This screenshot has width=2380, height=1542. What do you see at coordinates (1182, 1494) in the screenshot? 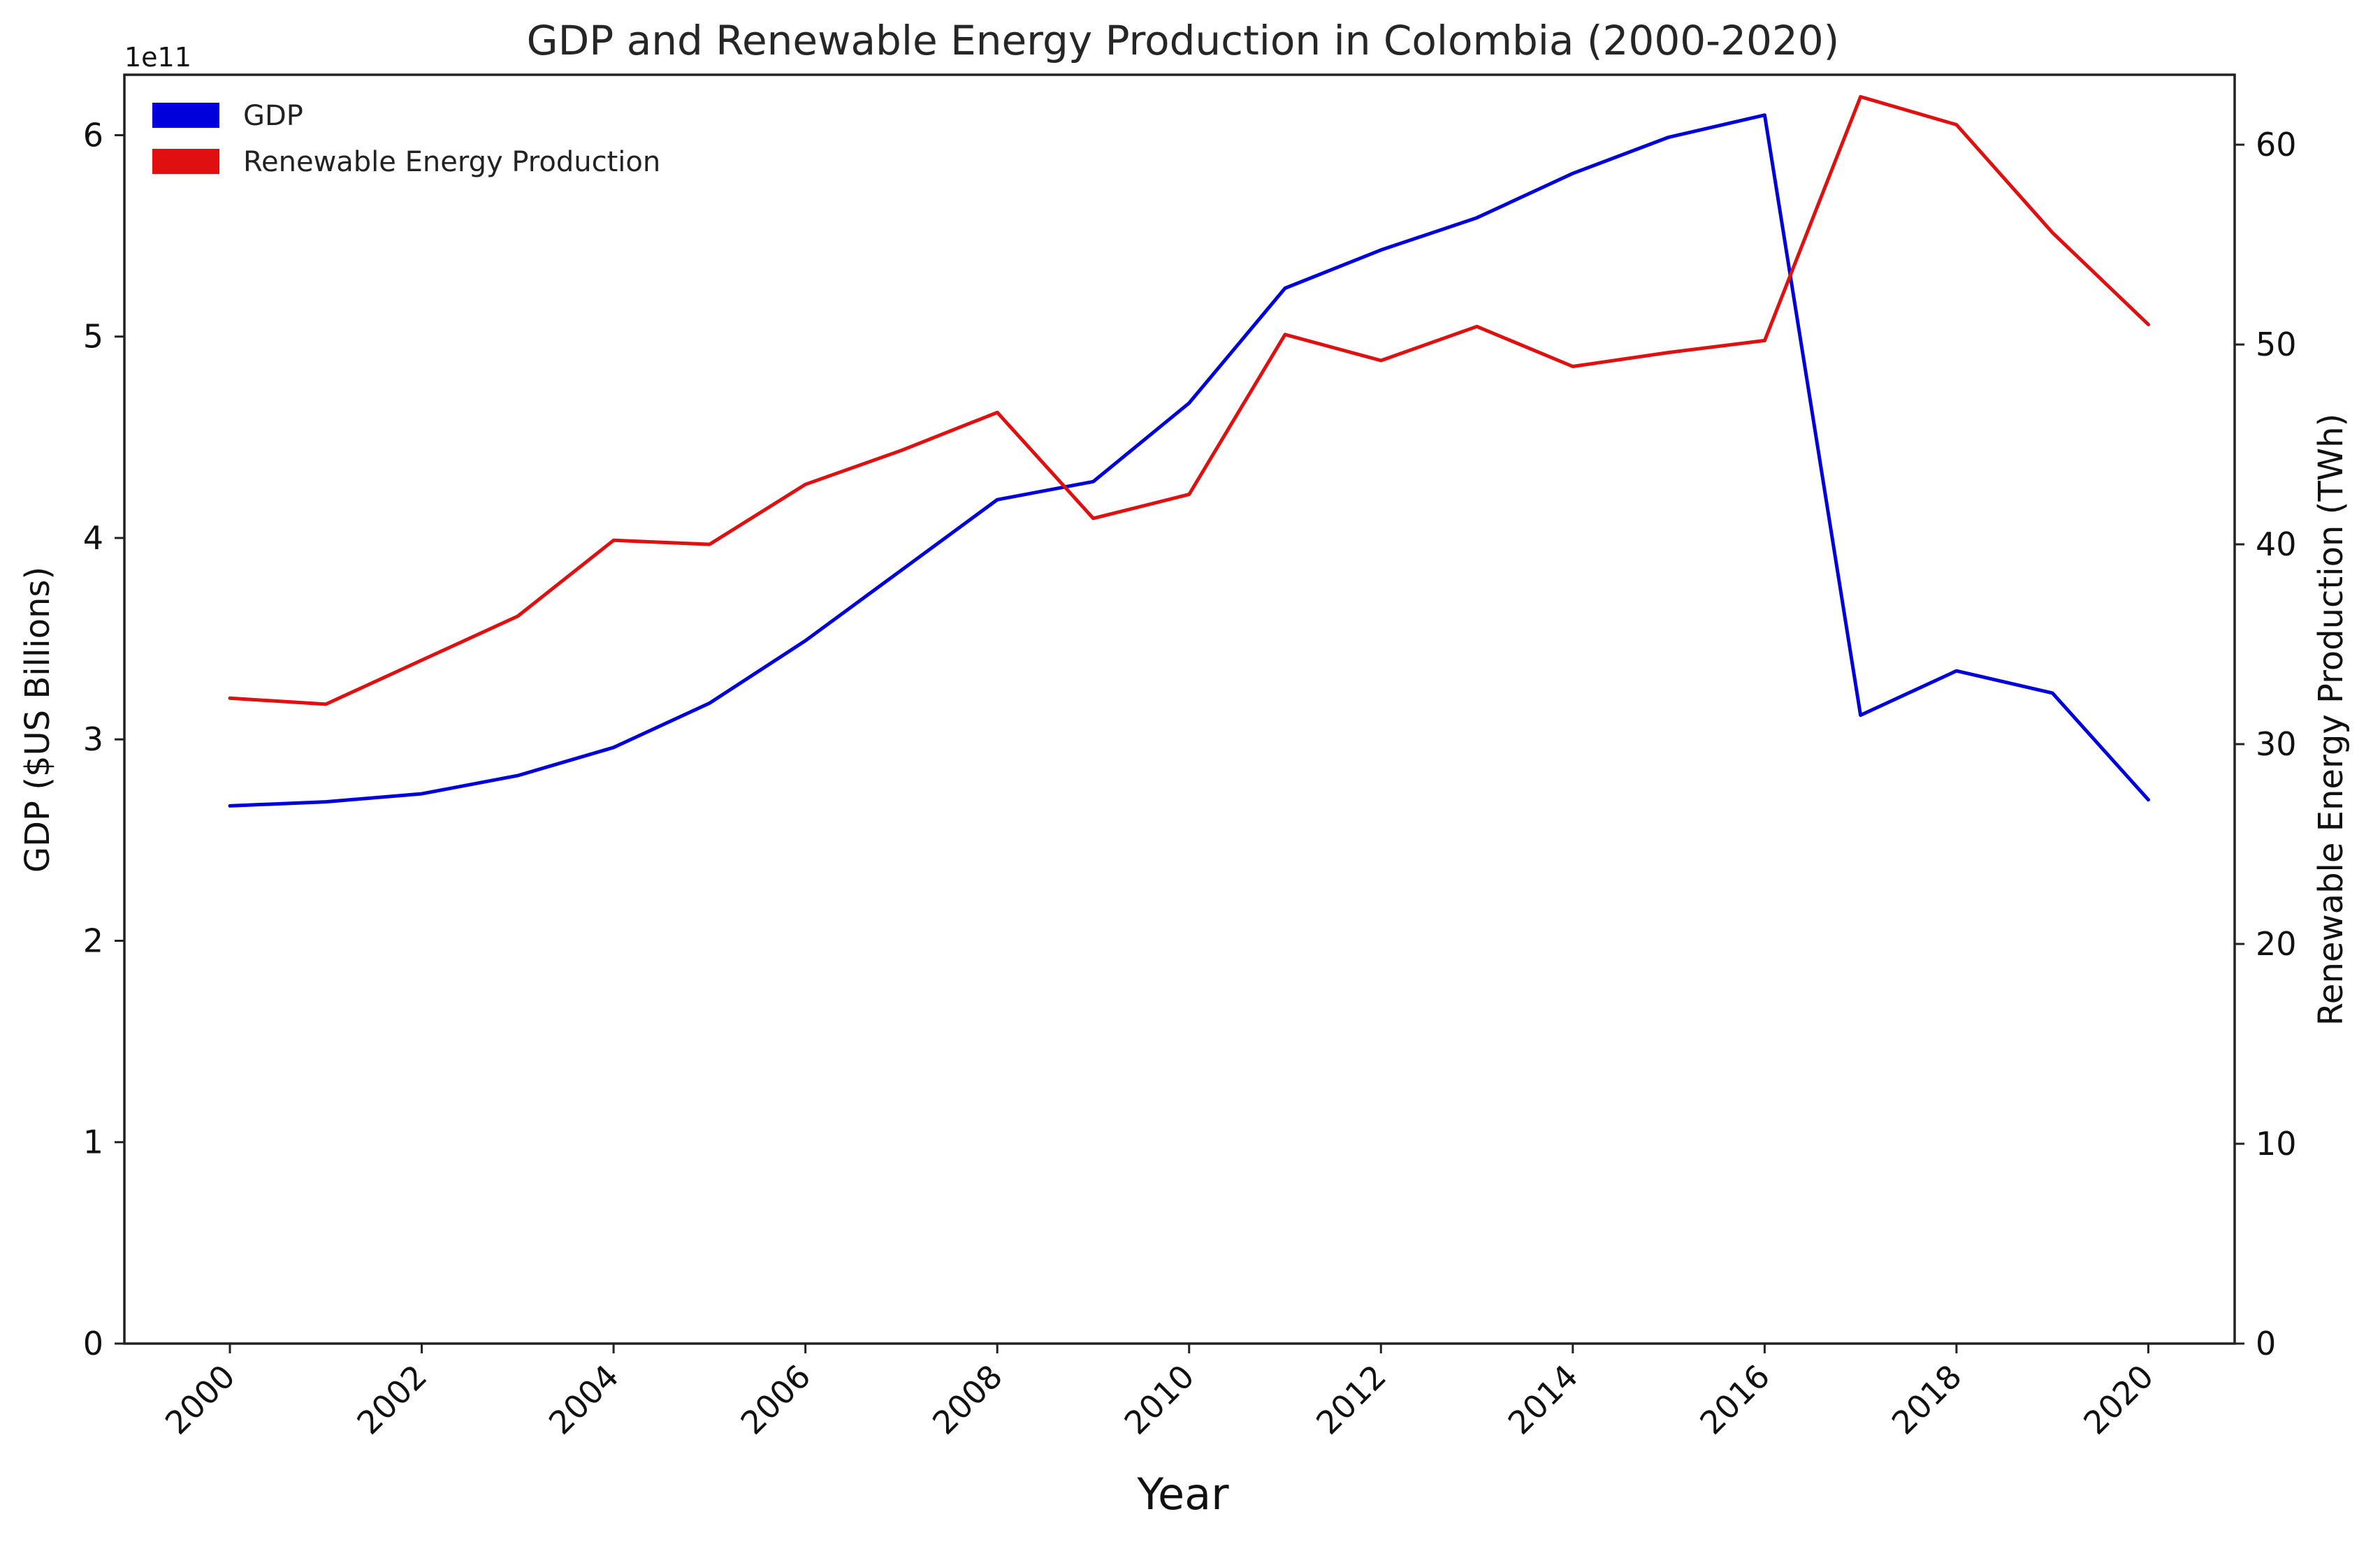
I see `x-axis-label: Year` at bounding box center [1182, 1494].